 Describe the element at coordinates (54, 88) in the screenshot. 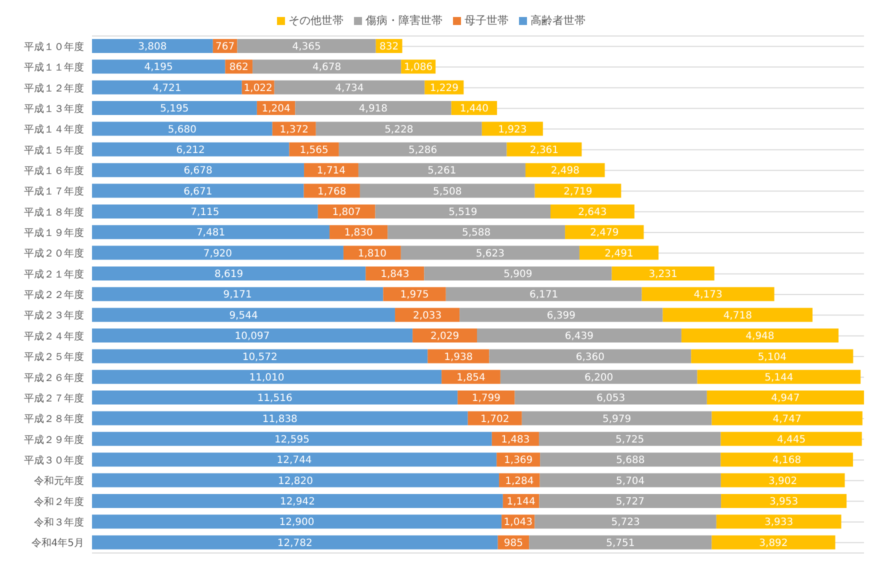

I see `y-tick-label: 平成１２年度` at that location.